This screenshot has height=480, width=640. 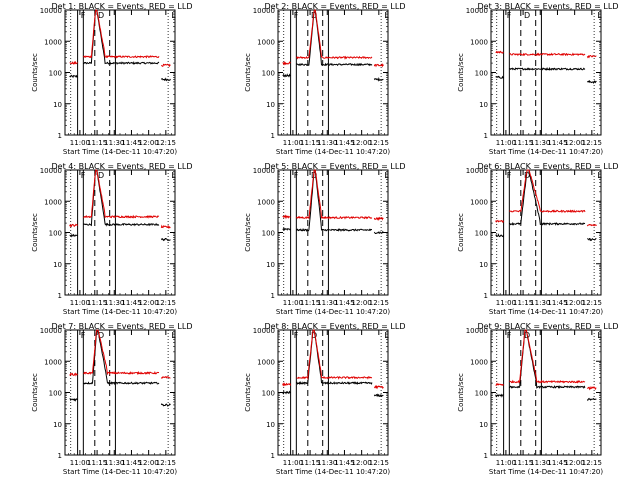 What do you see at coordinates (101, 175) in the screenshot?
I see `marker-letter: D` at bounding box center [101, 175].